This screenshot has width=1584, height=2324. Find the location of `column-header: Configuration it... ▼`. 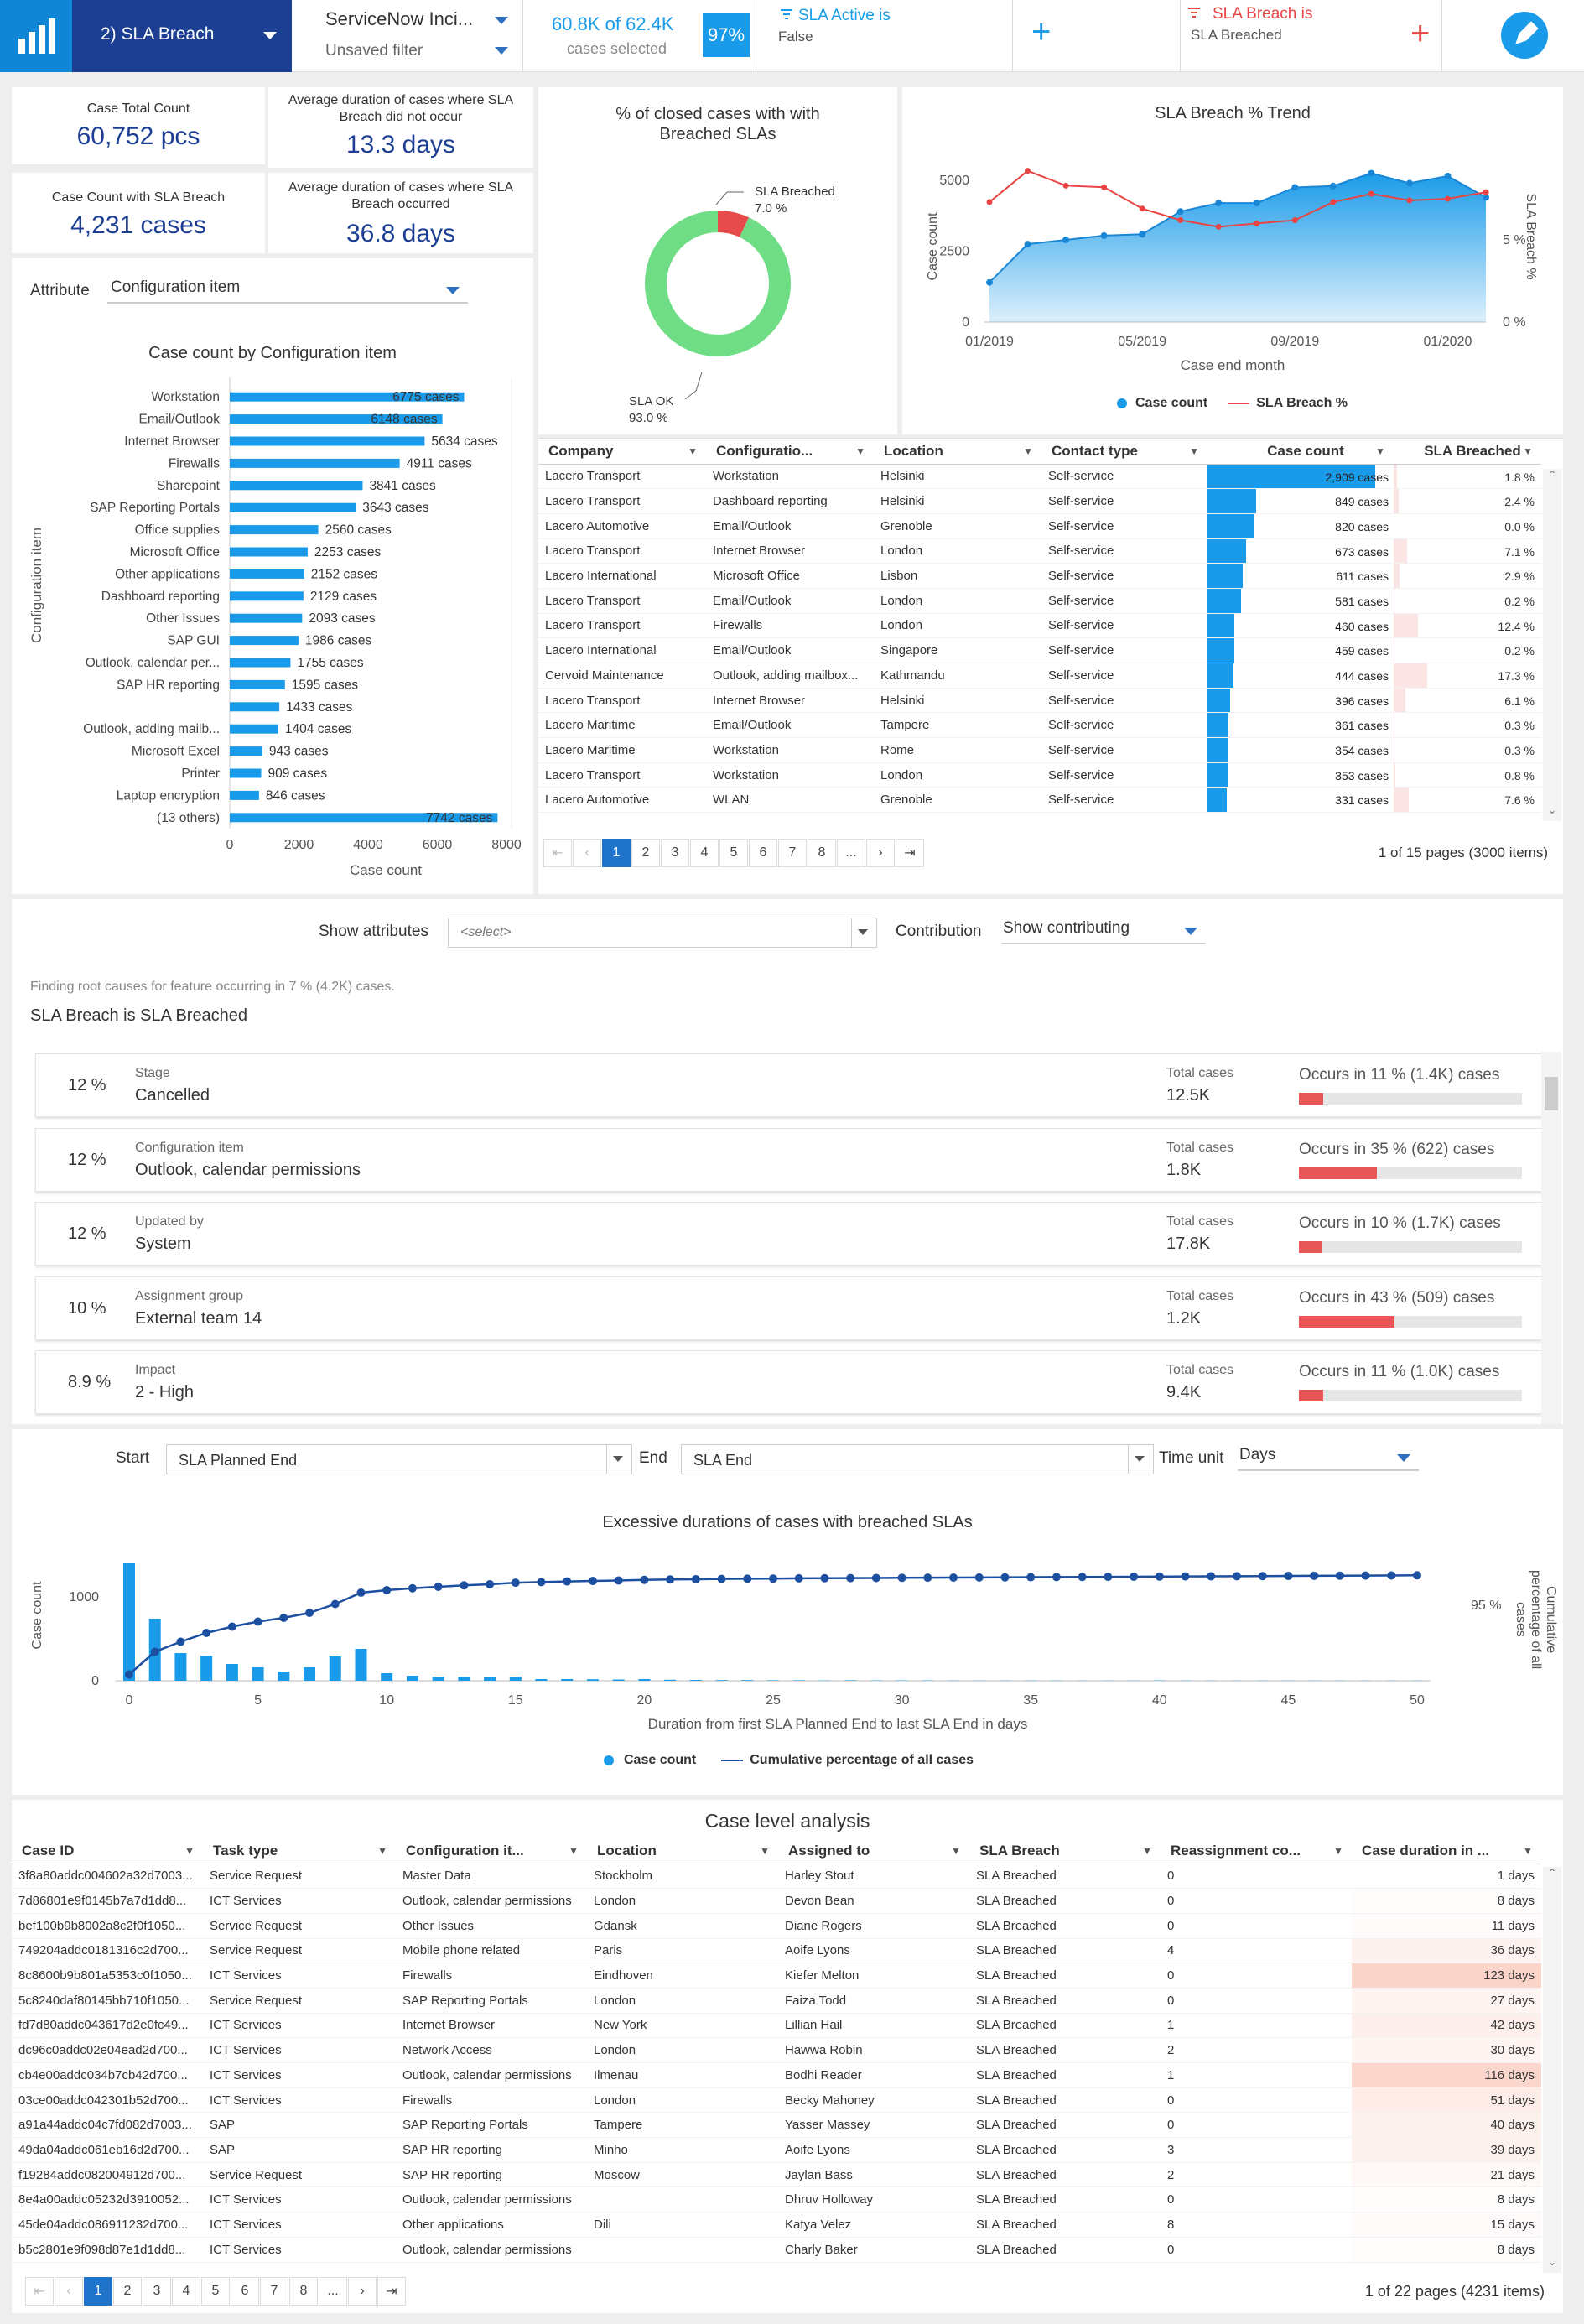

column-header: Configuration it... ▼ is located at coordinates (491, 1851).